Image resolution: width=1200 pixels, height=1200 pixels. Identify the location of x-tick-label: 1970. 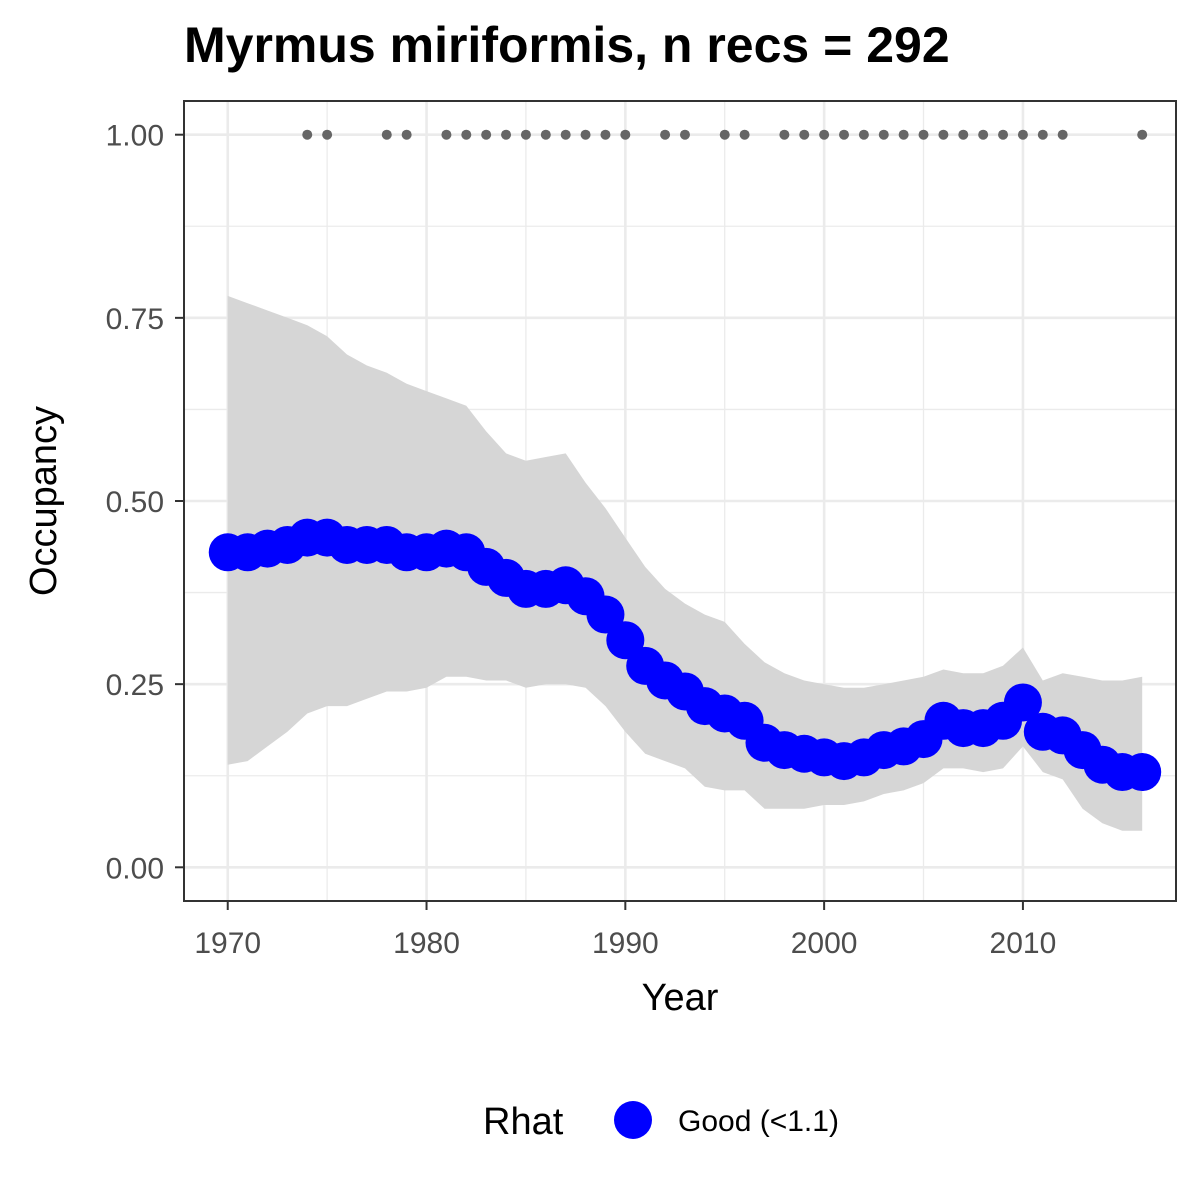
(227, 943).